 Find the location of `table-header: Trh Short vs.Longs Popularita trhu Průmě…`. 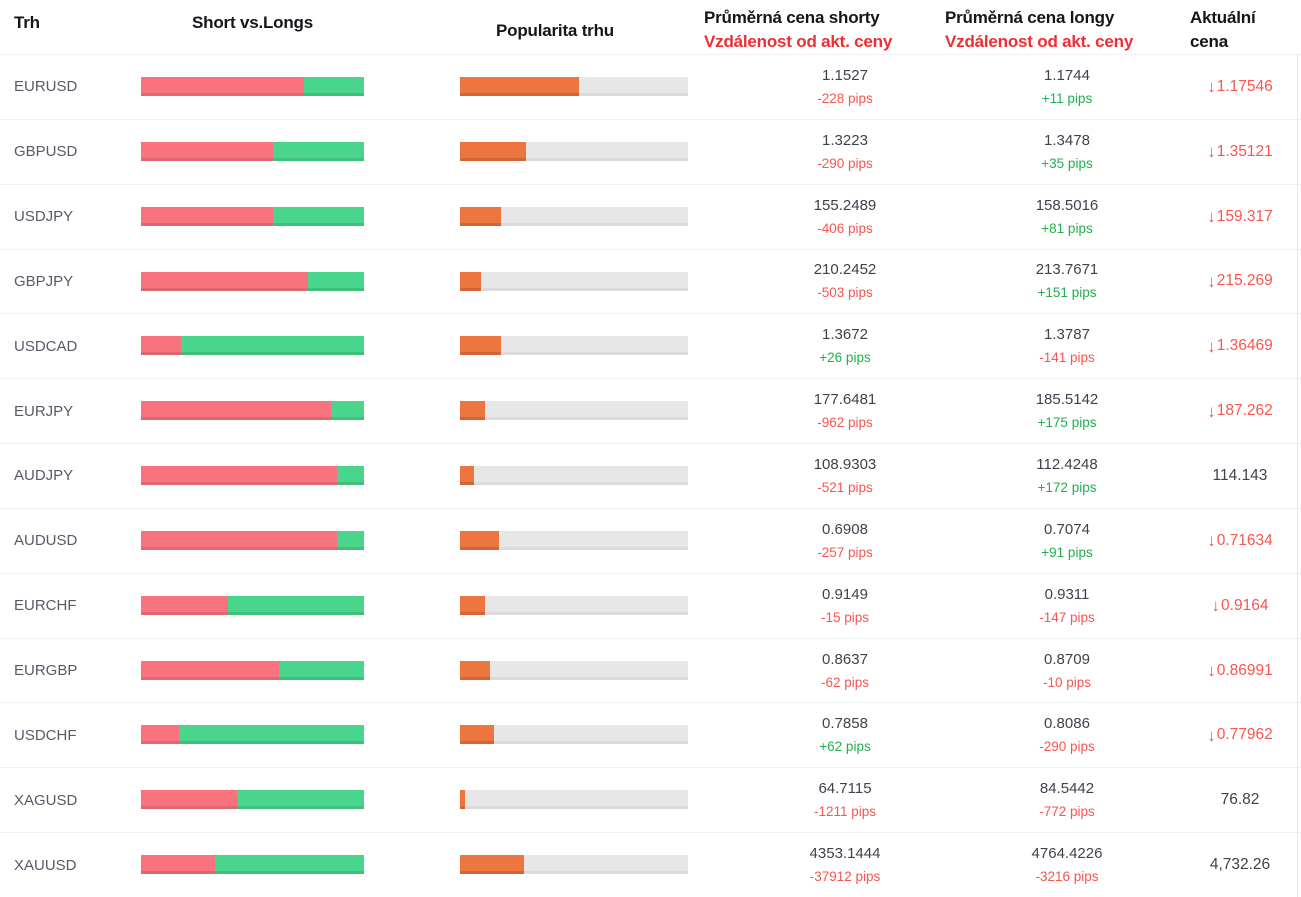

table-header: Trh Short vs.Longs Popularita trhu Průmě… is located at coordinates (650, 27).